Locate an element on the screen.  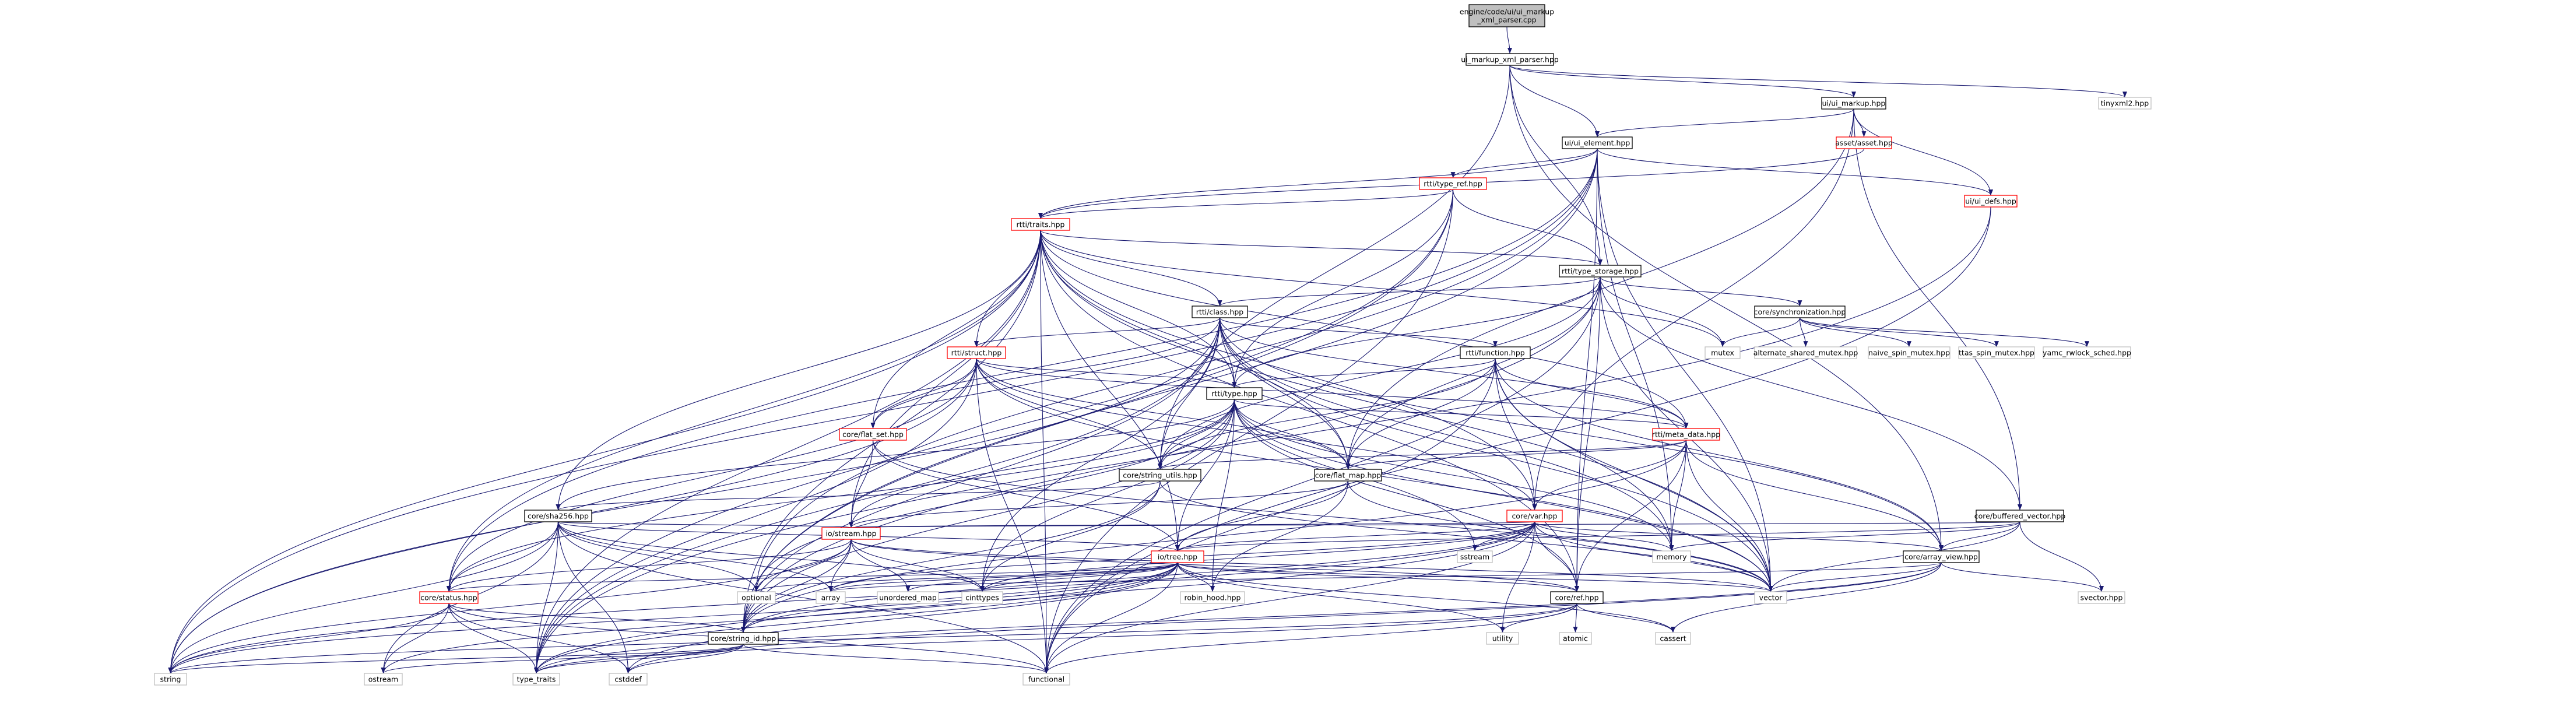
edge-traits_hpp-to-struct_hpp is located at coordinates (1007, 288).